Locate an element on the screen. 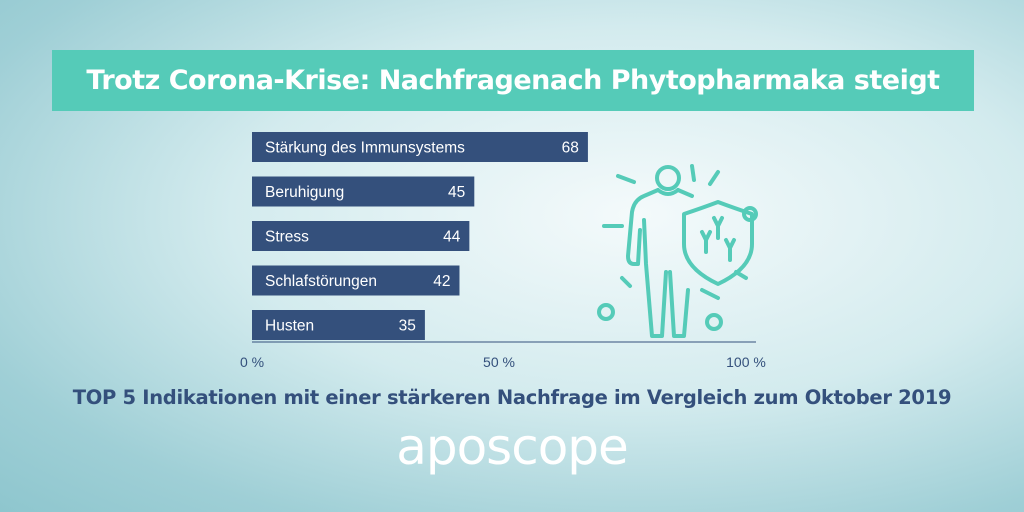  bar-label-4: Husten is located at coordinates (289, 326).